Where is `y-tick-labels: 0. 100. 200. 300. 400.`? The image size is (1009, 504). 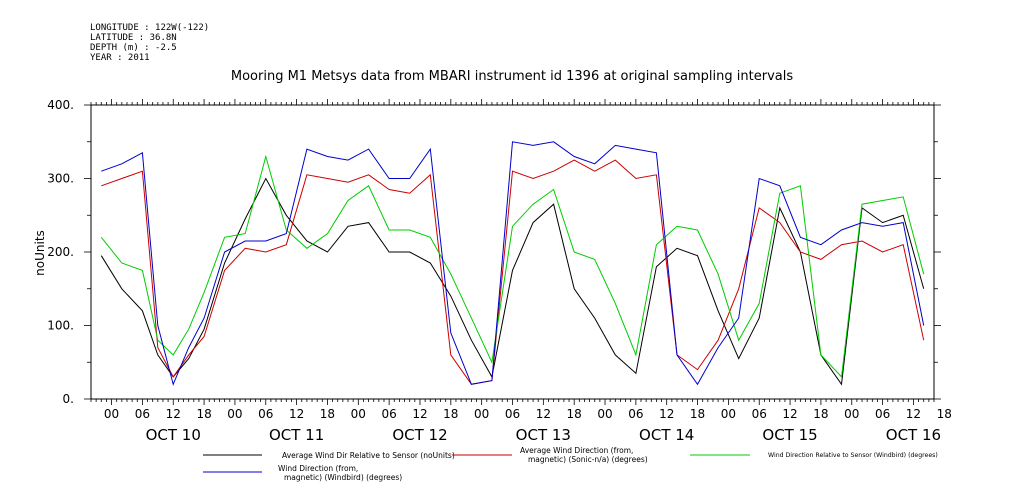 y-tick-labels: 0. 100. 200. 300. 400. is located at coordinates (60, 252).